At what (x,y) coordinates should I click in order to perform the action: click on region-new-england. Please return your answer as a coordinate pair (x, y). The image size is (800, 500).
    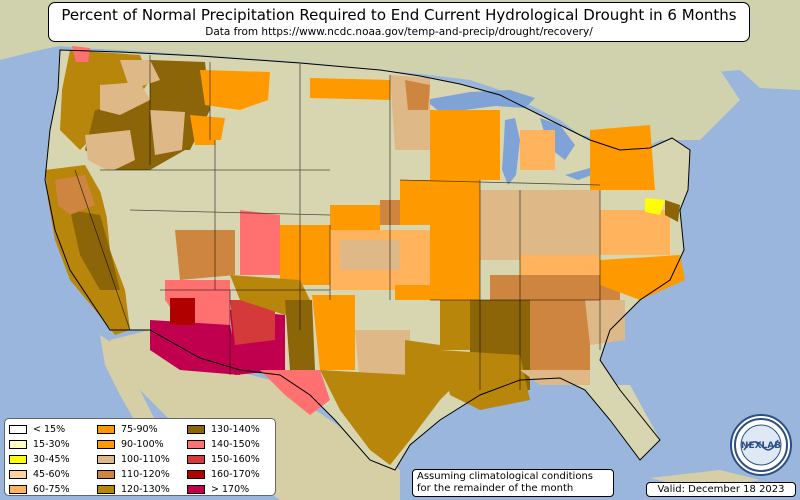
    Looking at the image, I should click on (695, 105).